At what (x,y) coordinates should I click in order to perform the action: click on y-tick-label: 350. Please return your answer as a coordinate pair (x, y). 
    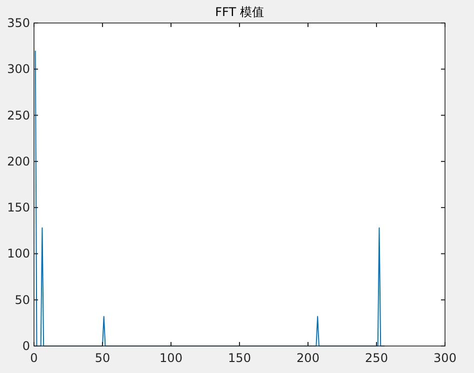
    Looking at the image, I should click on (18, 23).